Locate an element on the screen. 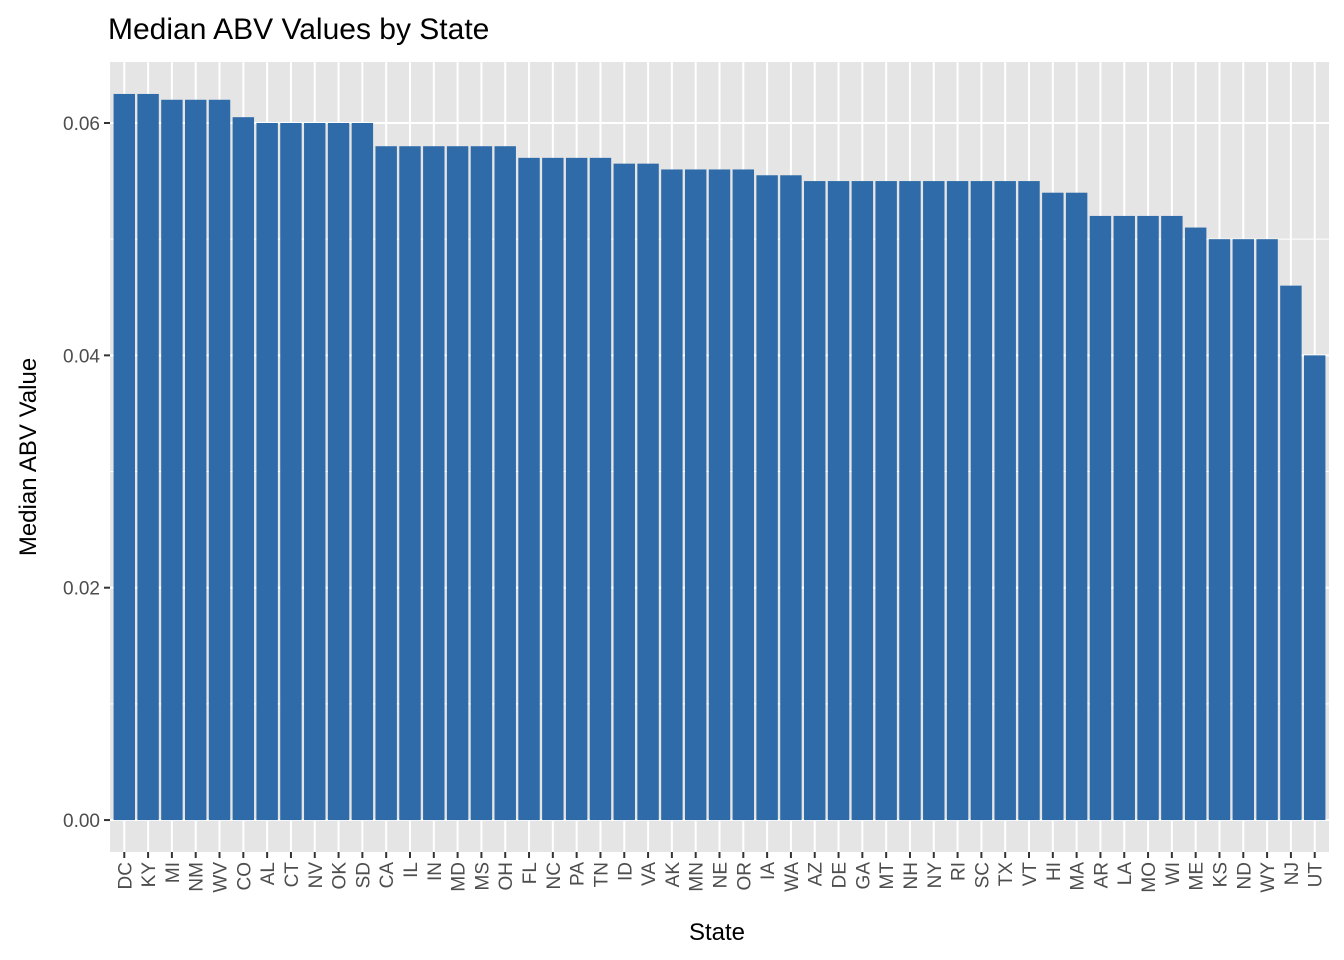  bar-hi is located at coordinates (1053, 506).